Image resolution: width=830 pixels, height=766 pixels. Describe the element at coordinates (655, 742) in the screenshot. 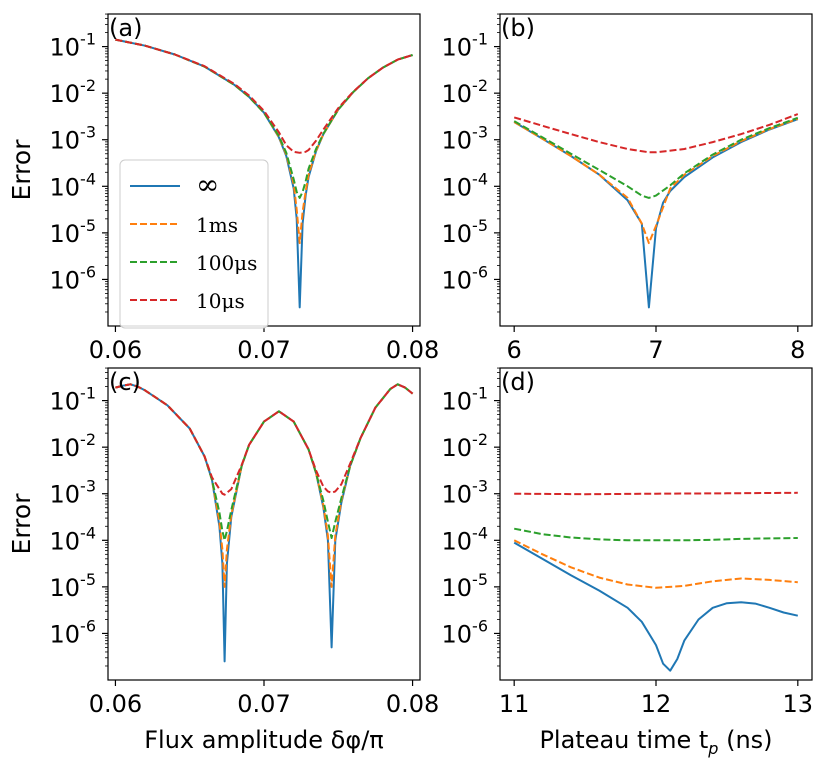

I see `x-axis-label: Plateau time tp (ns)` at that location.